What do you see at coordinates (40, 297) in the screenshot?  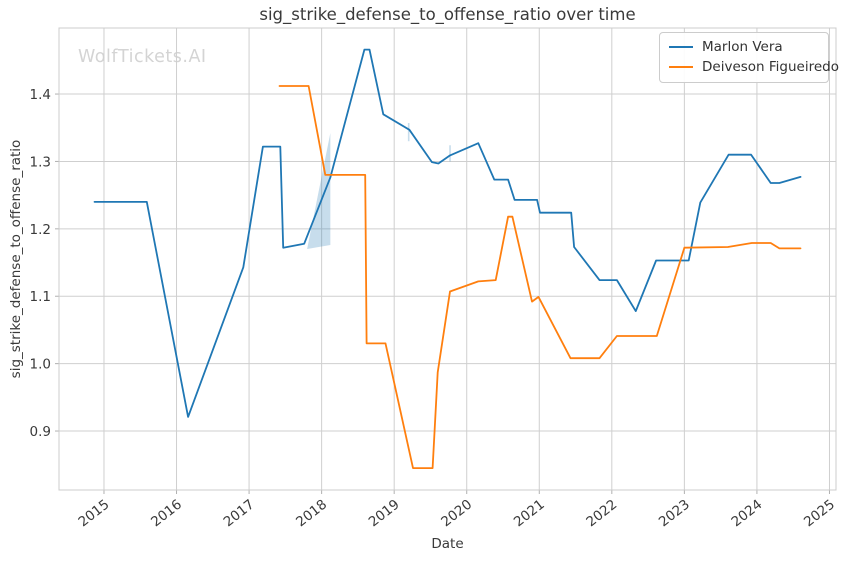 I see `y-tick-label: 1.1` at bounding box center [40, 297].